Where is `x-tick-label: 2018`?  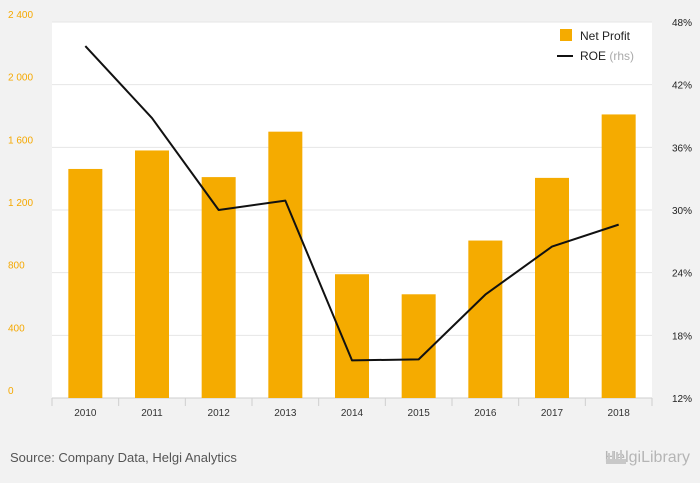
x-tick-label: 2018 is located at coordinates (619, 413).